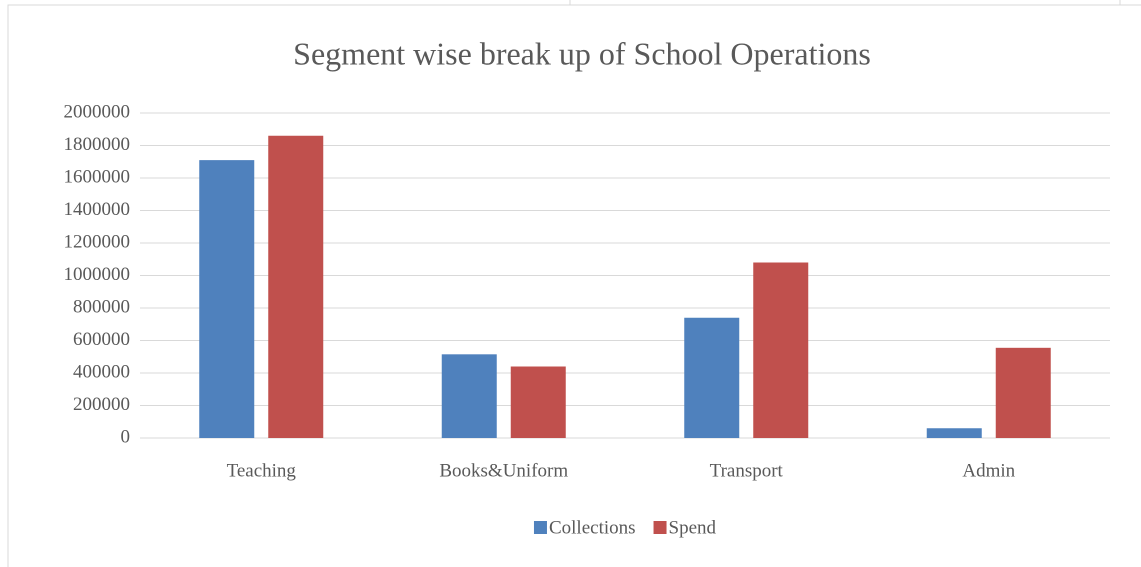  What do you see at coordinates (693, 527) in the screenshot?
I see `legend-label: Spend` at bounding box center [693, 527].